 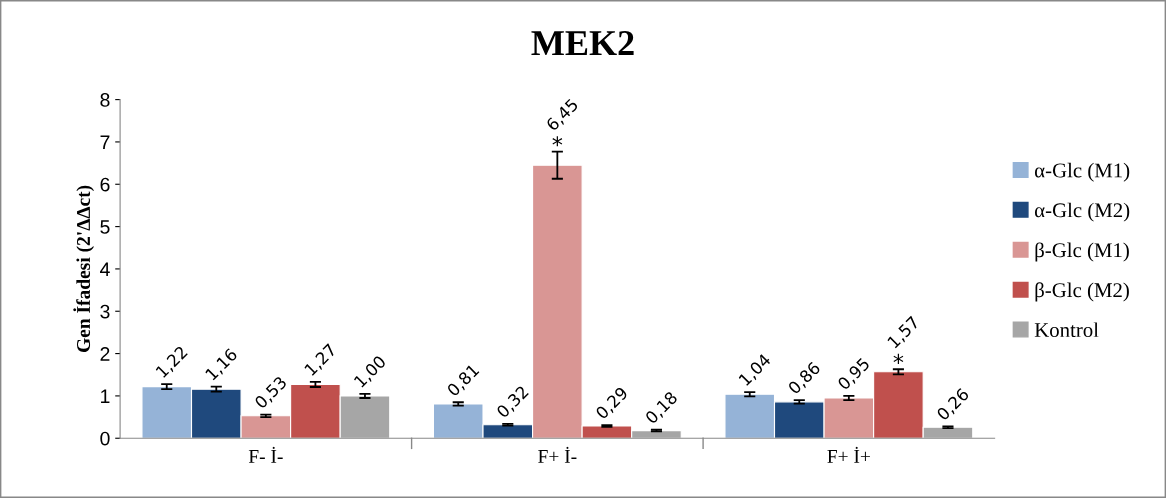 What do you see at coordinates (265, 454) in the screenshot?
I see `x-tick-label: F- İ-` at bounding box center [265, 454].